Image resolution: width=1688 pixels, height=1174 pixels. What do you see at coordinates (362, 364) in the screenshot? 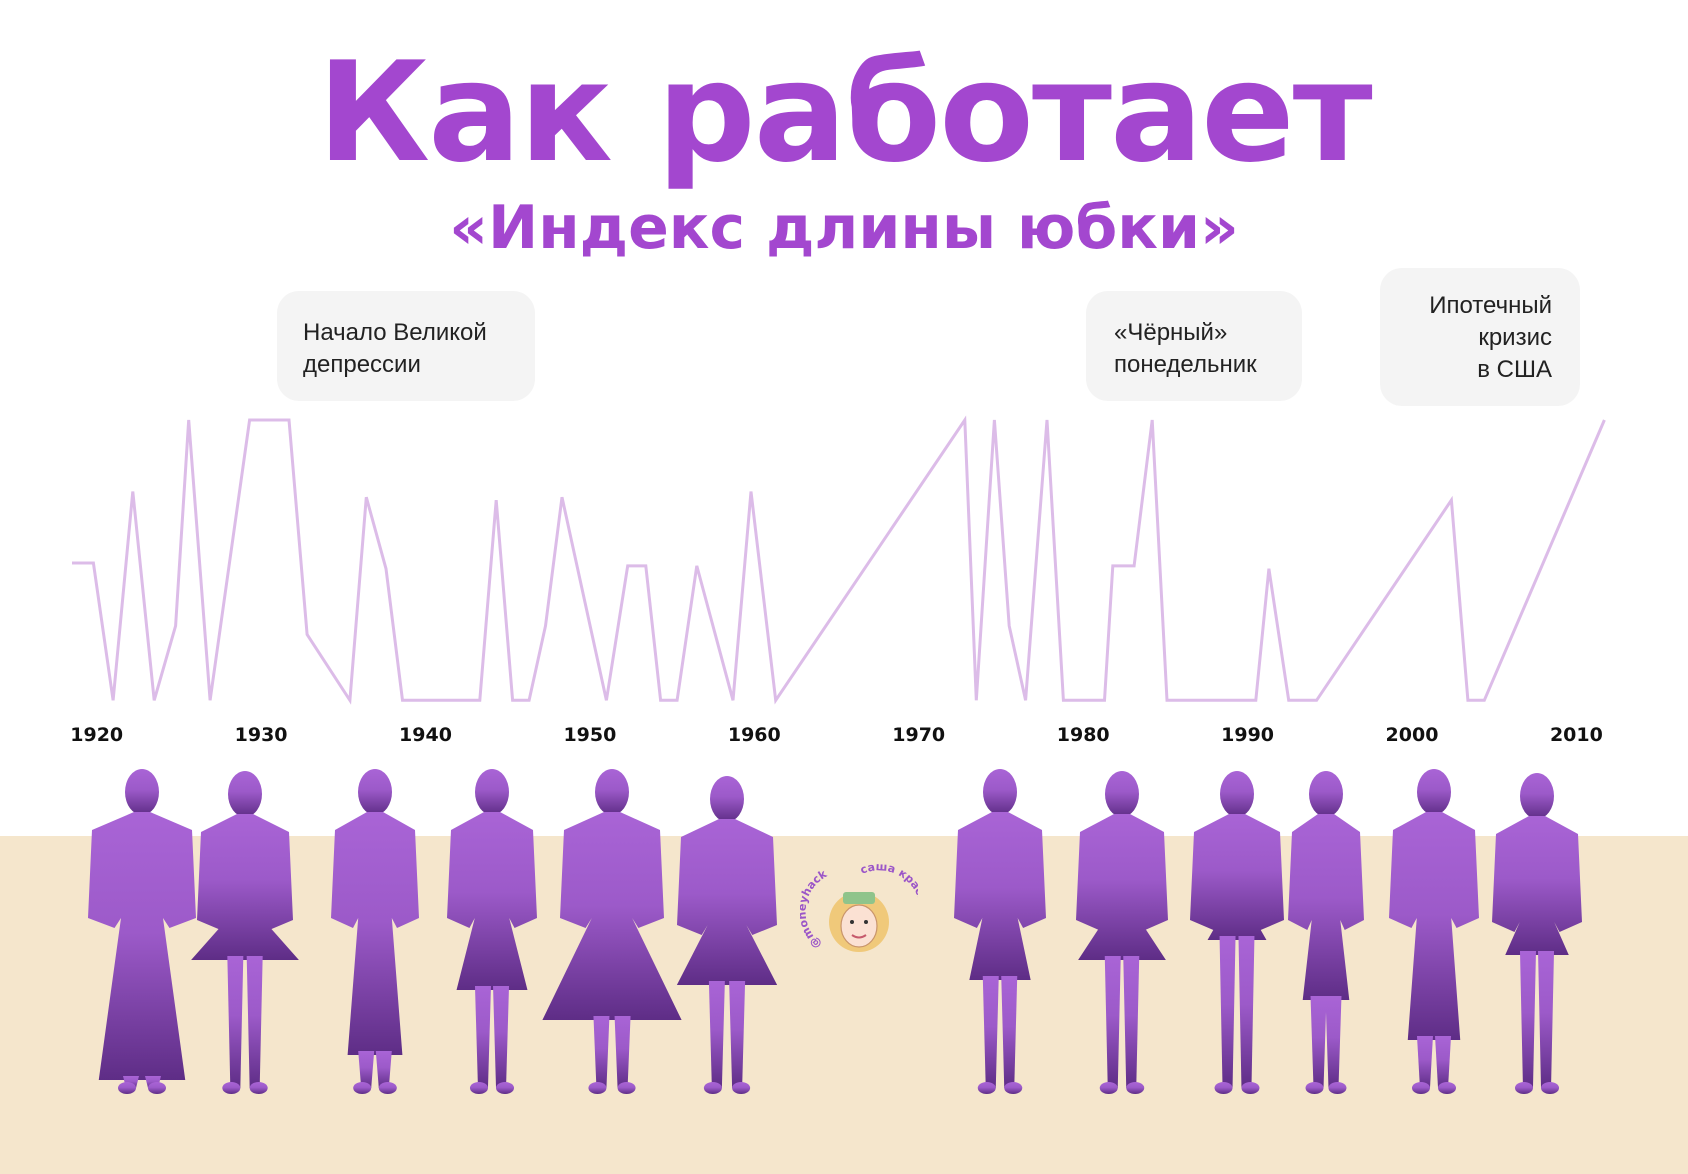
I see `callout-line: депрессии` at bounding box center [362, 364].